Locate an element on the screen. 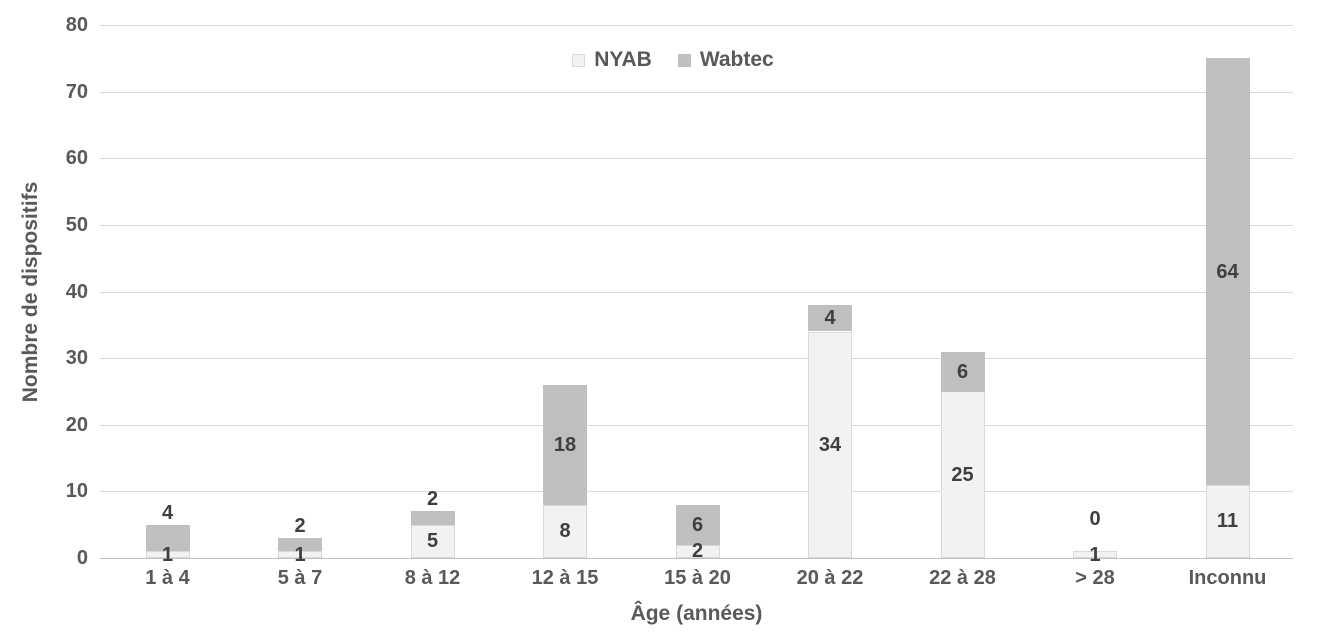 This screenshot has width=1320, height=634. data-label-nyab: 11 is located at coordinates (1227, 521).